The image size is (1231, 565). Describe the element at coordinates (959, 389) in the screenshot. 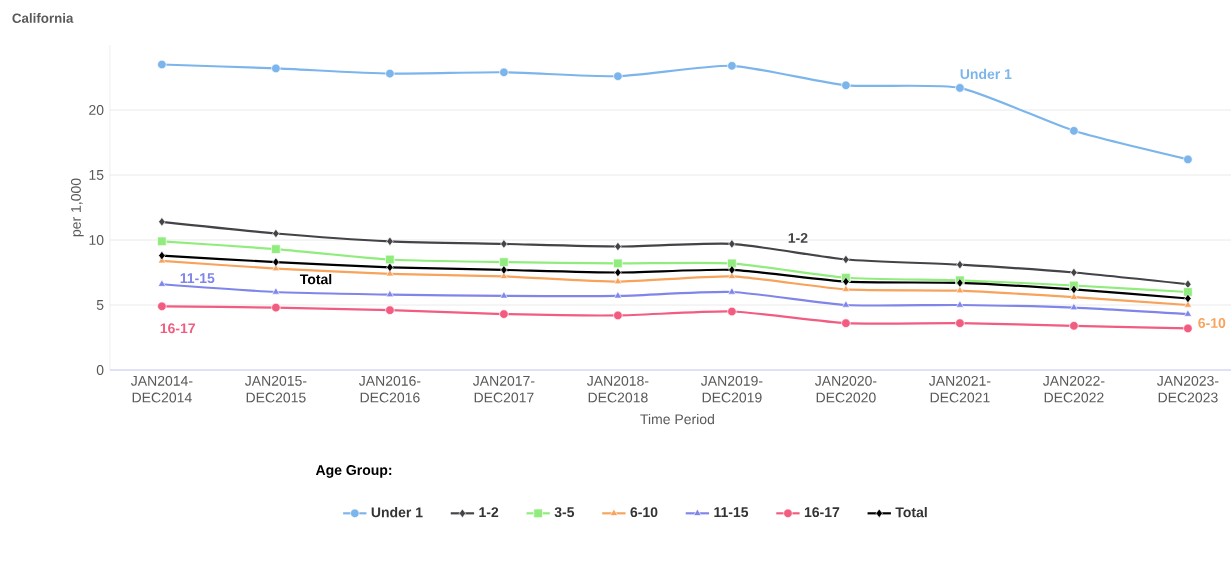

I see `x-tick-label: JAN2021-DEC2021` at that location.